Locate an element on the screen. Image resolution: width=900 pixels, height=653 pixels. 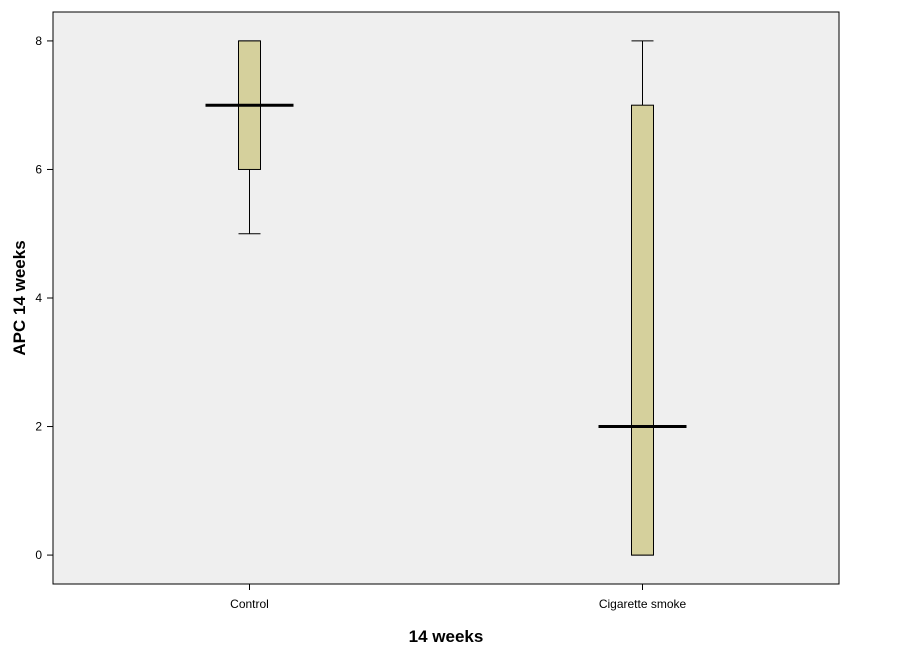
y-axis-title: APC 14 weeks is located at coordinates (19, 297).